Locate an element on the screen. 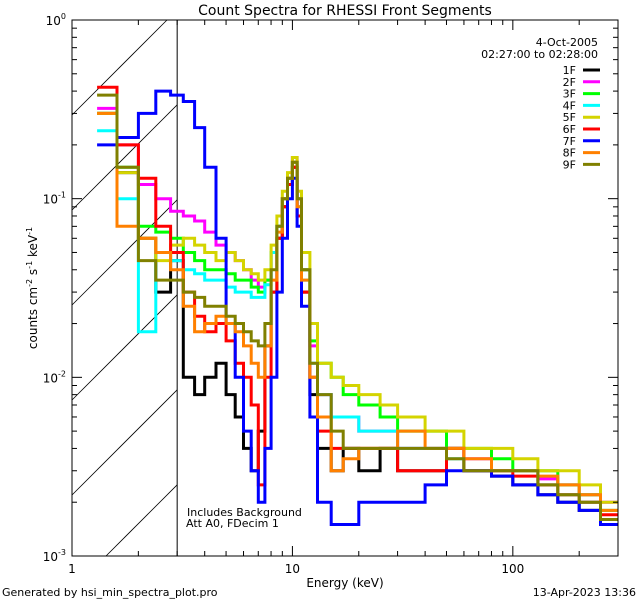  y-tick-label: 10⁻² is located at coordinates (54, 377).